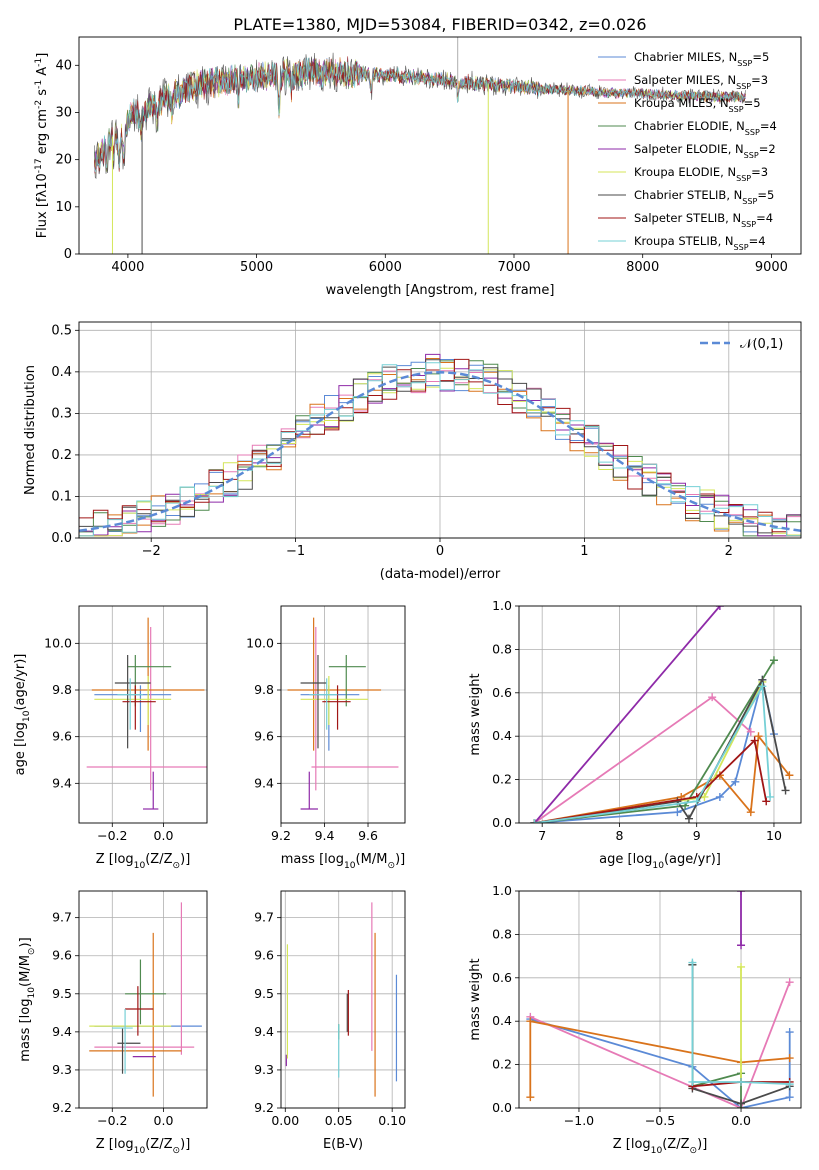 Image resolution: width=819 pixels, height=1170 pixels. What do you see at coordinates (440, 574) in the screenshot?
I see `x-axis-label: (data-model)/error` at bounding box center [440, 574].